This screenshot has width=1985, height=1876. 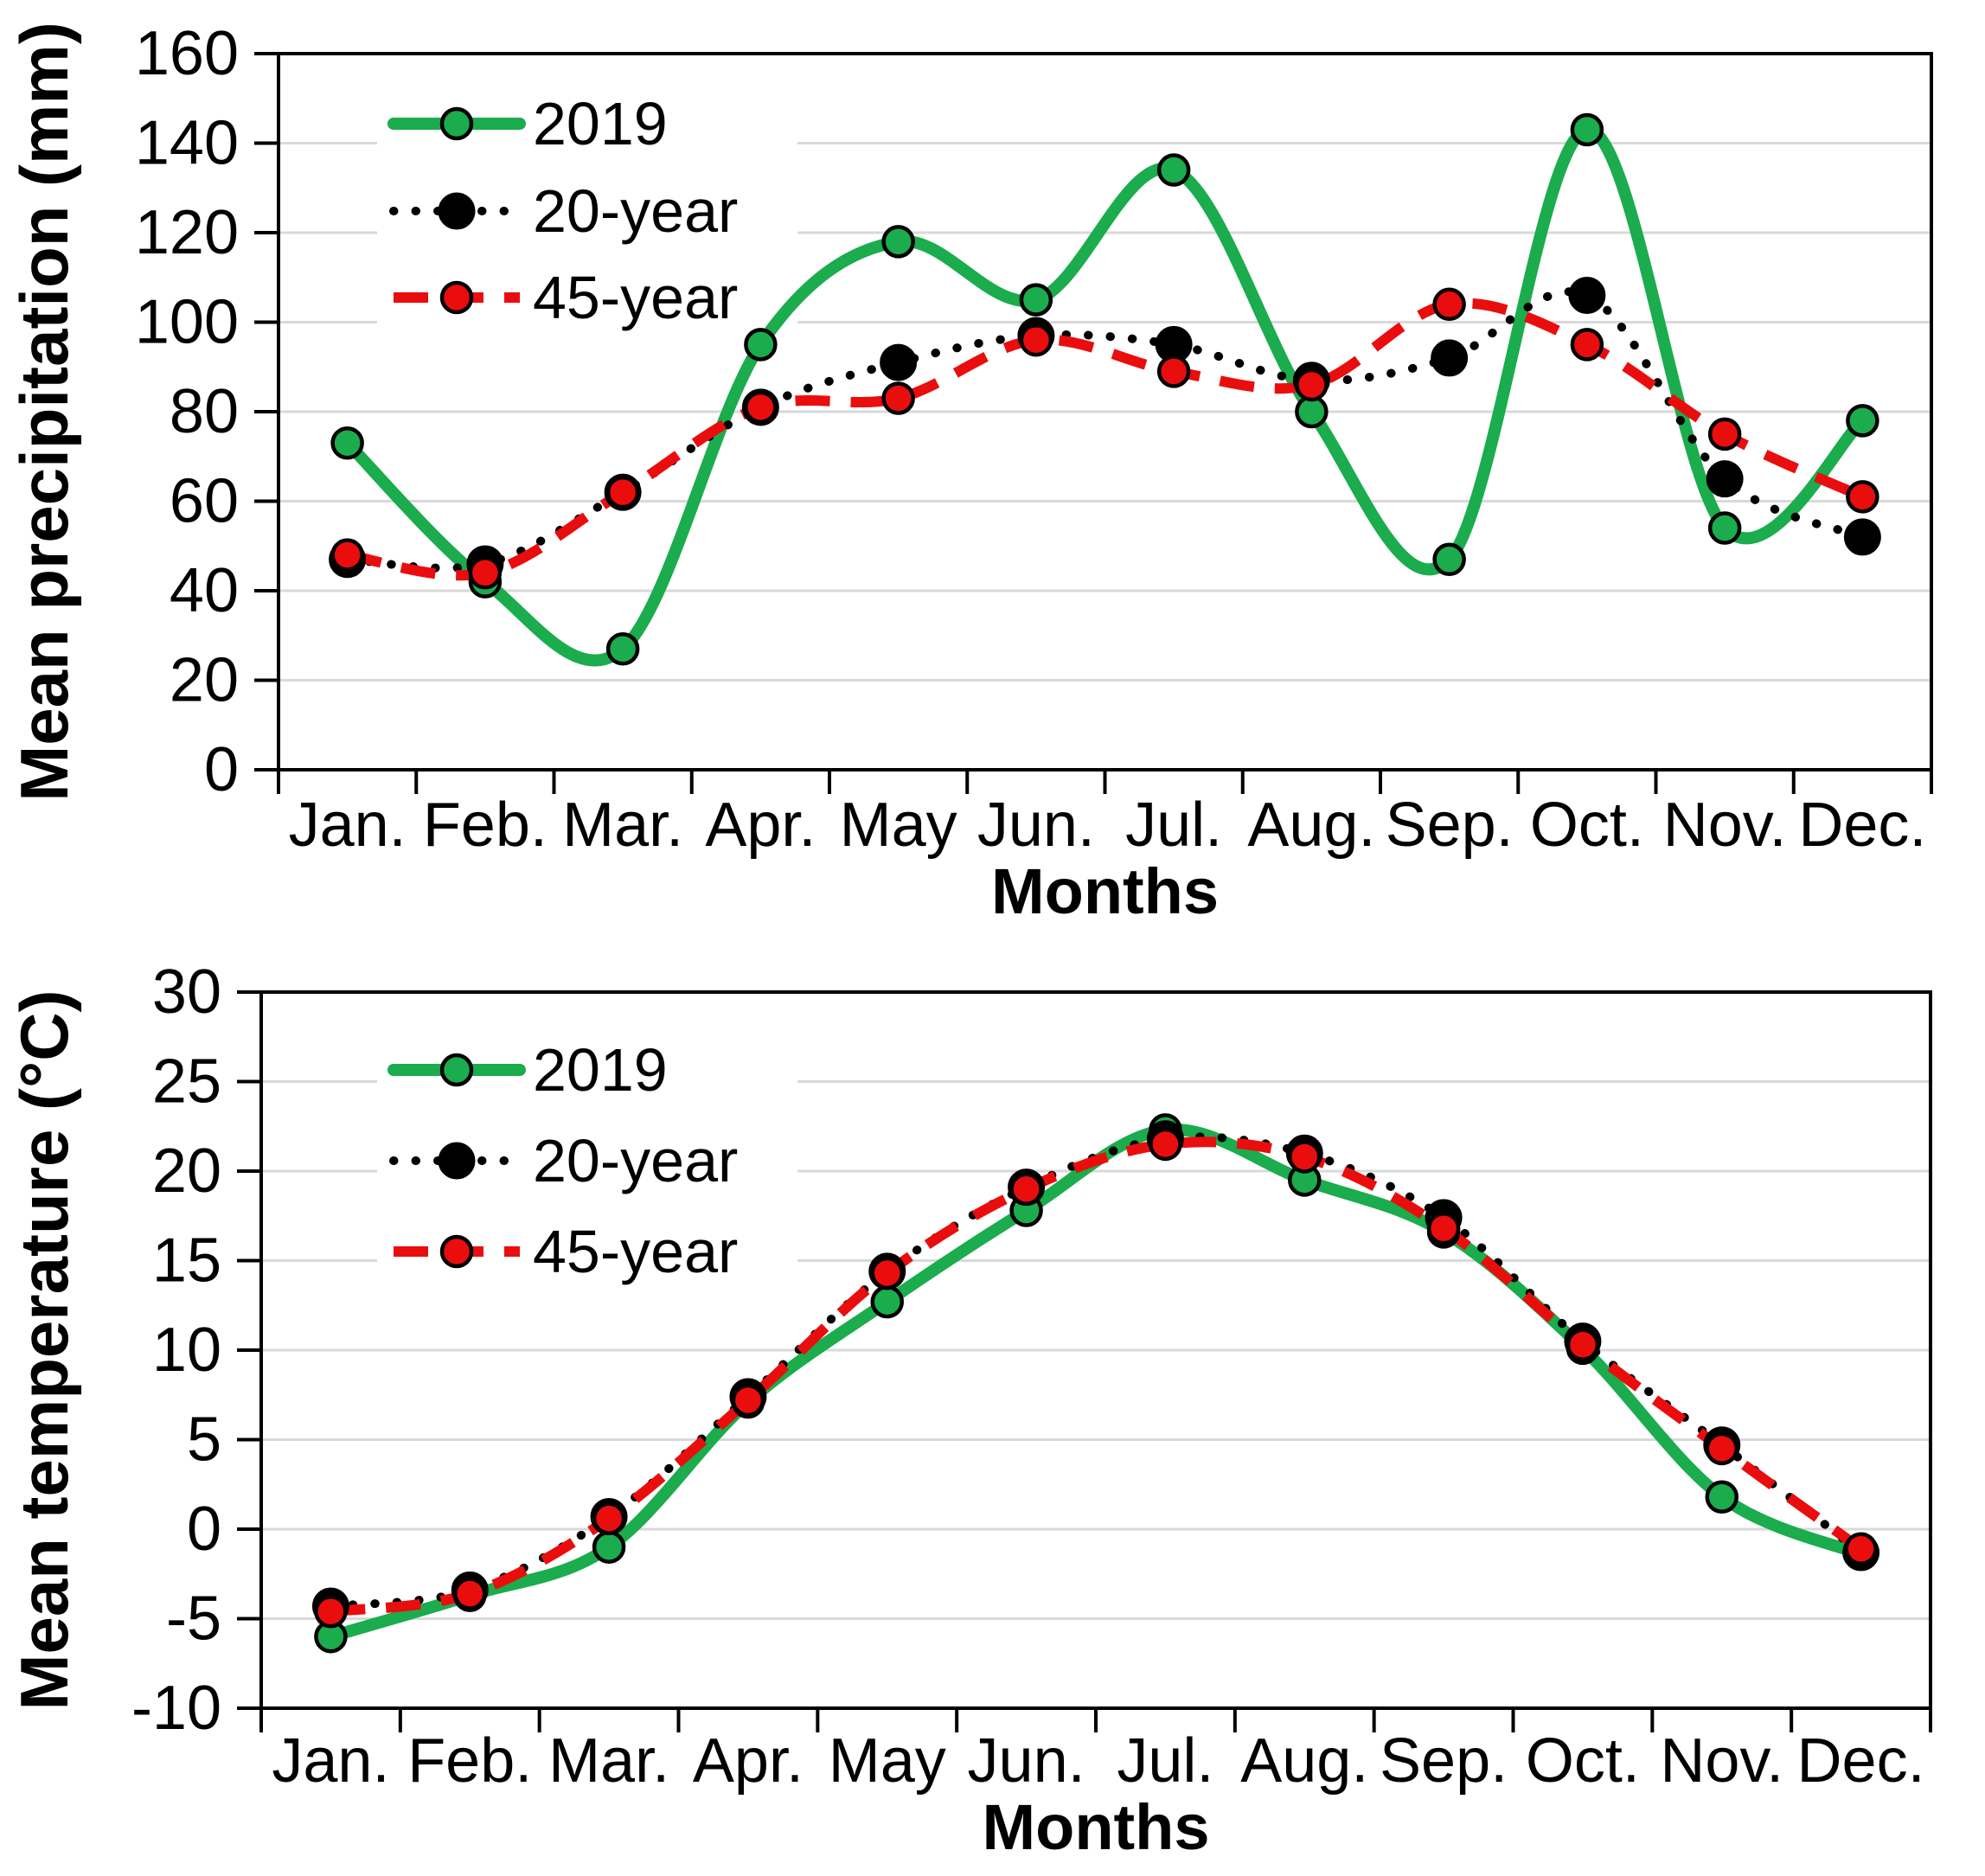 I want to click on y-tick-label-100: 100, so click(x=187, y=322).